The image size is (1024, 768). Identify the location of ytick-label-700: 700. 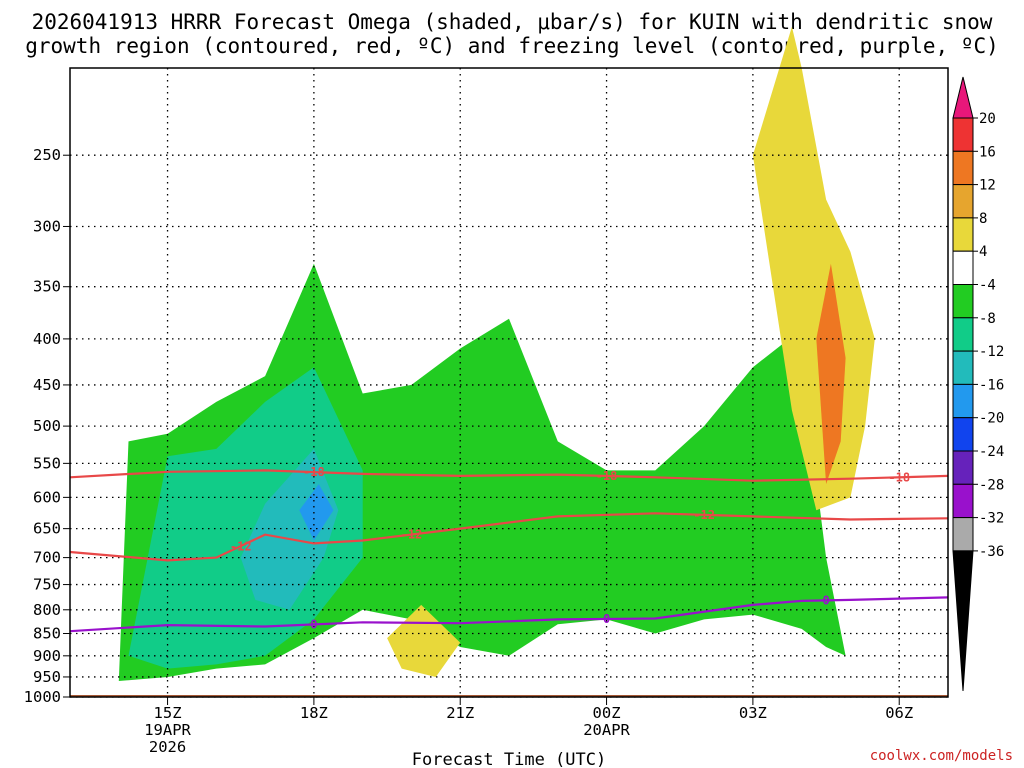
(47, 558).